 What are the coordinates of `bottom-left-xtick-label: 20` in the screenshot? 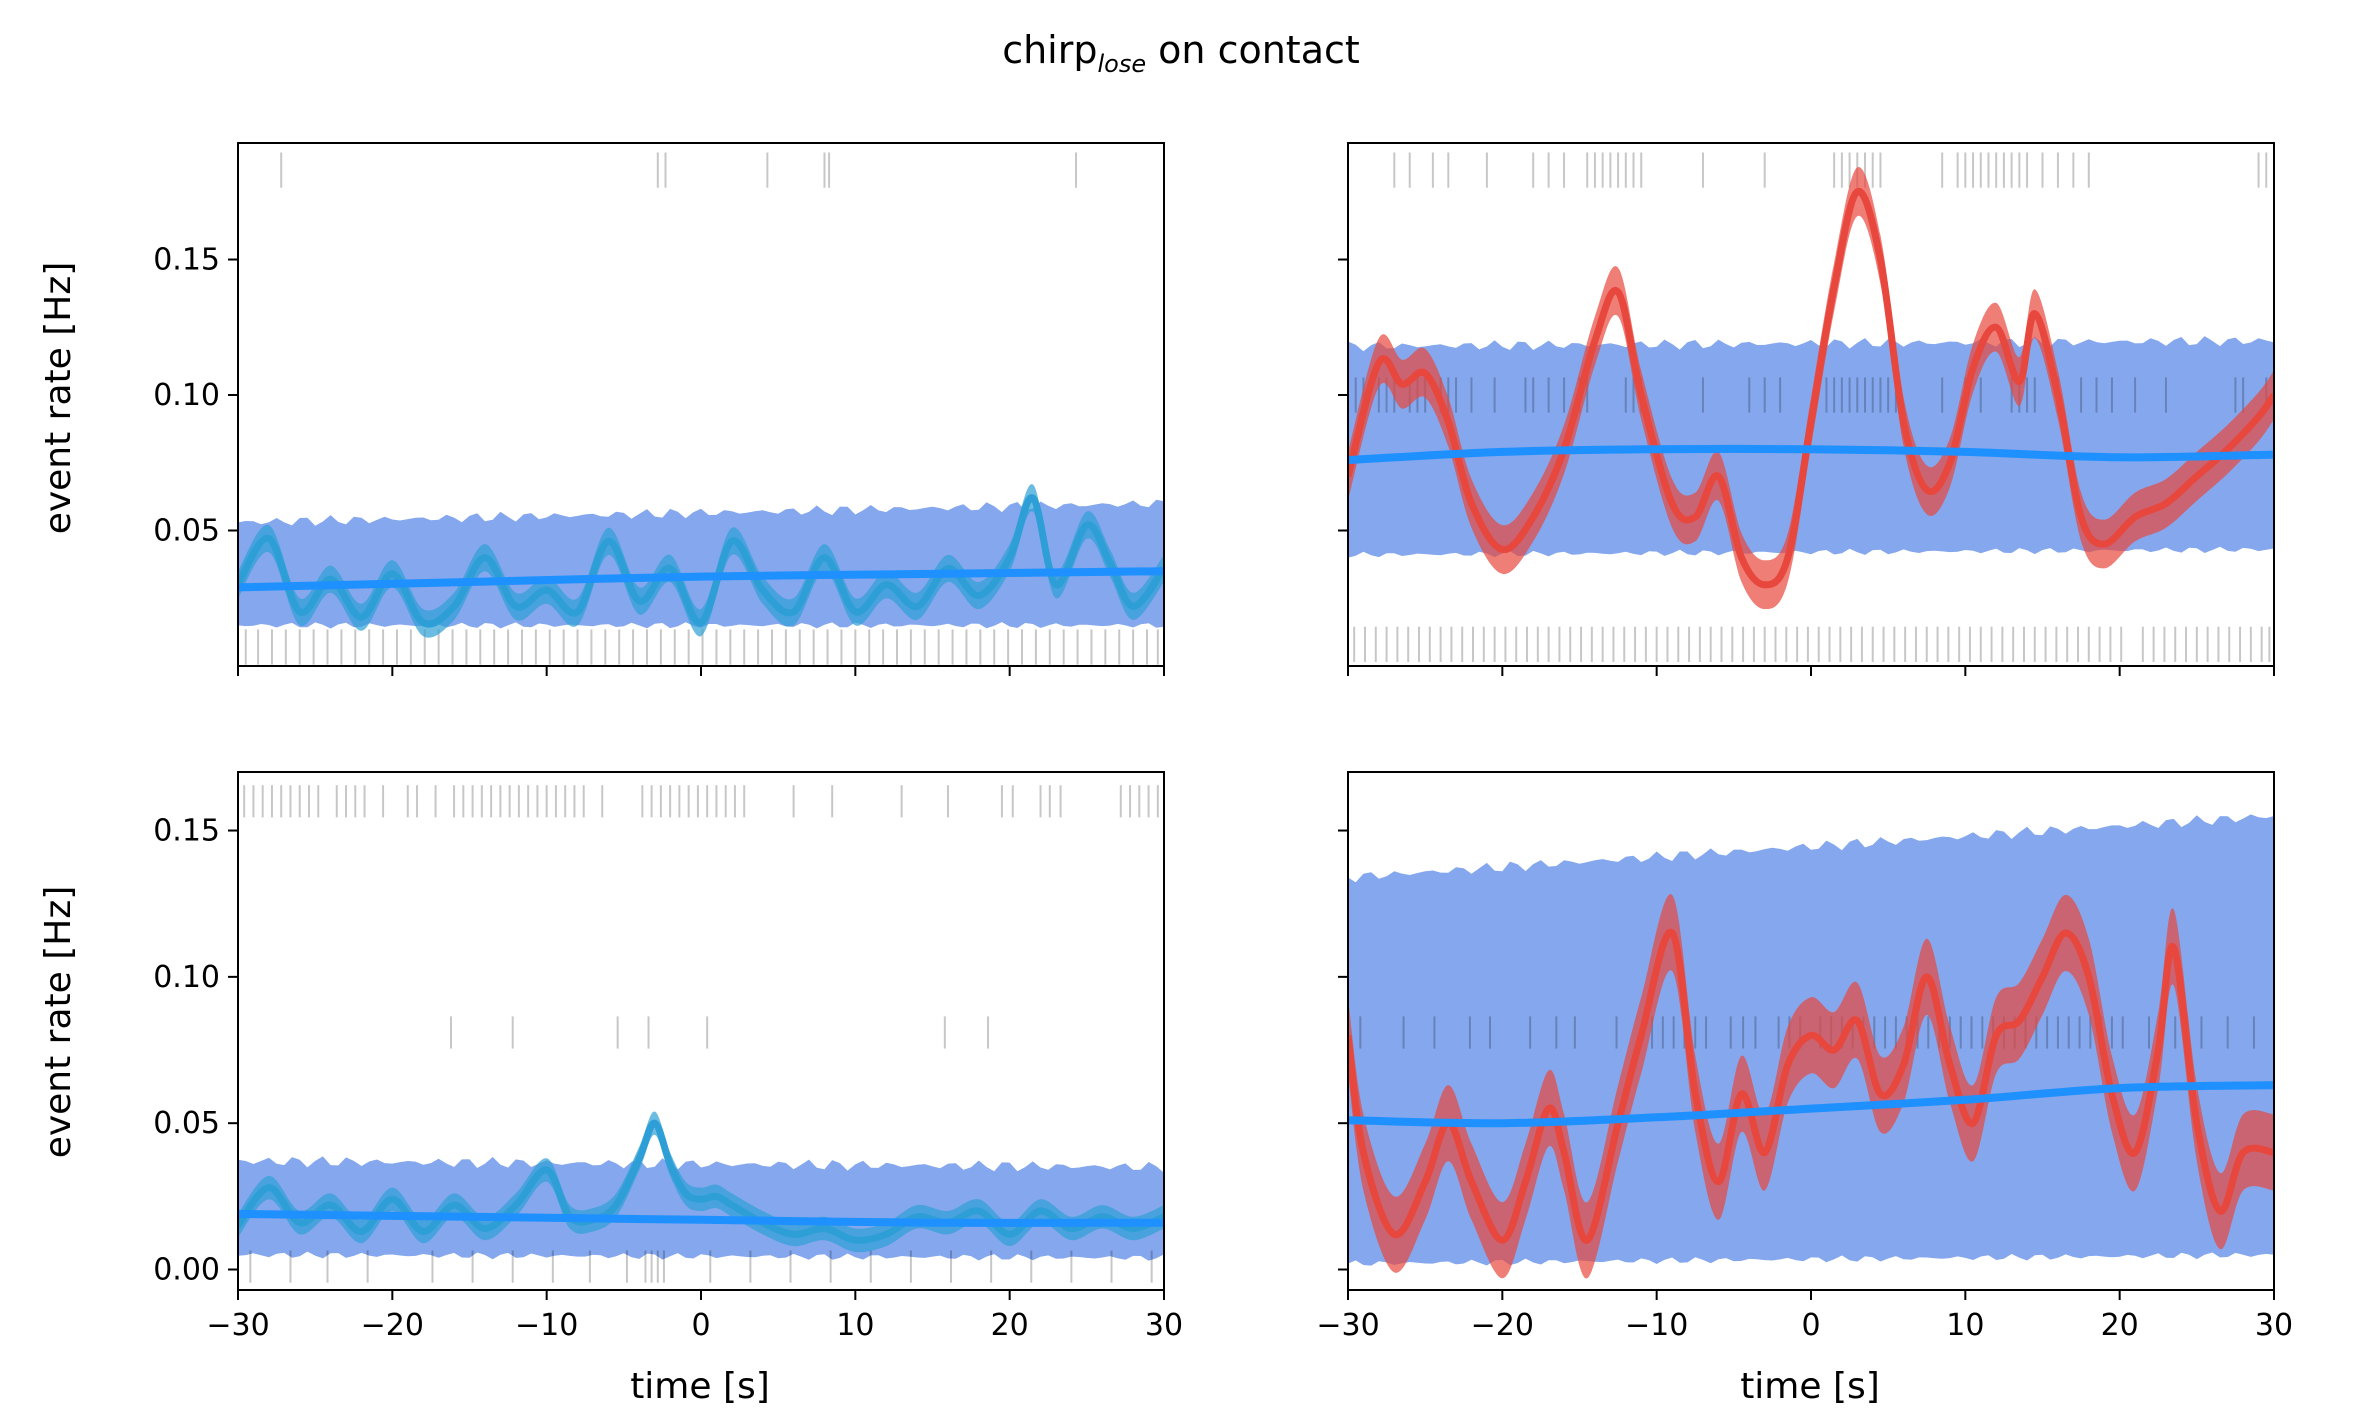 It's located at (1010, 1325).